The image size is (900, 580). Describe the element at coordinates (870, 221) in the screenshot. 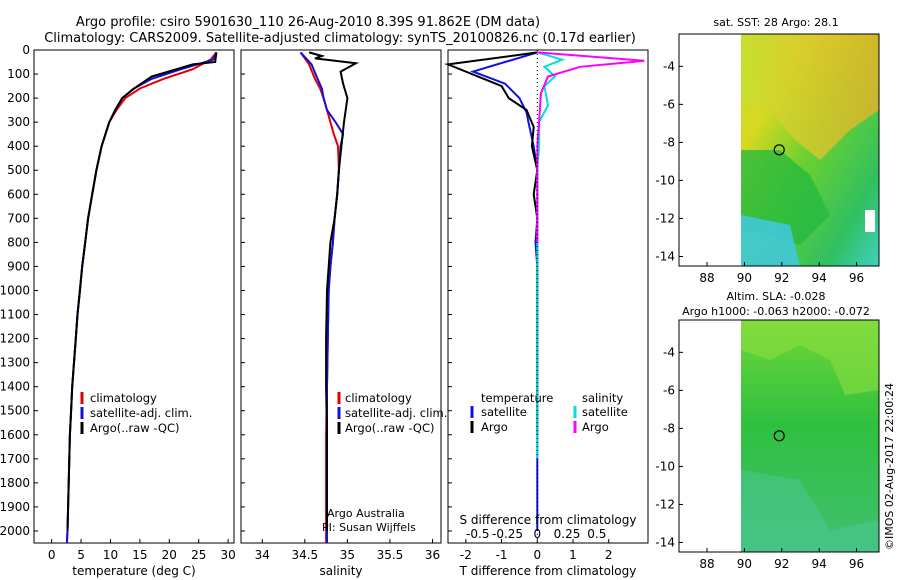

I see `sst-missing-data` at that location.